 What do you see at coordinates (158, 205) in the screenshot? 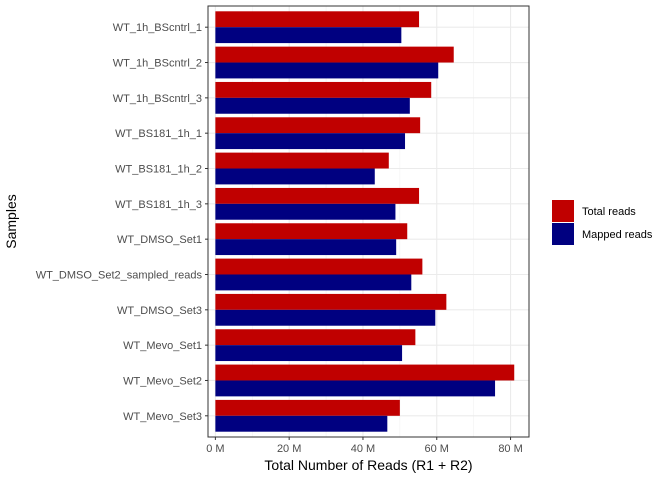
I see `y-tick-label: WT_BS181_1h_3` at bounding box center [158, 205].